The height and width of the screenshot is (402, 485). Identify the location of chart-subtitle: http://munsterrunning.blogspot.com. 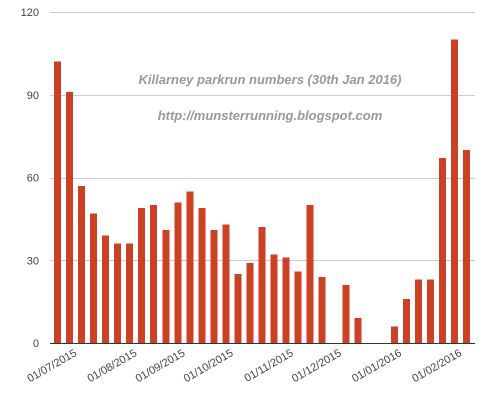
(270, 115).